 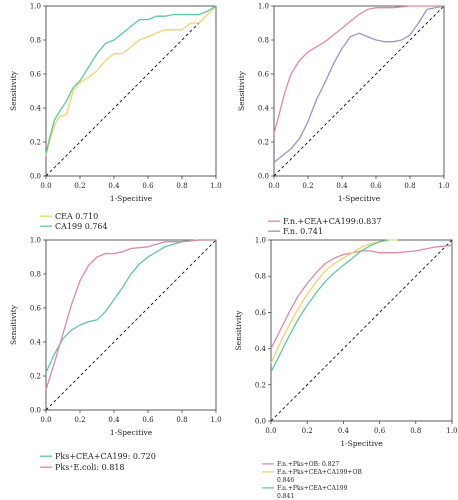 I want to click on legend-label: F.n.+Pks+CEA+CA199+OB, so click(x=319, y=472).